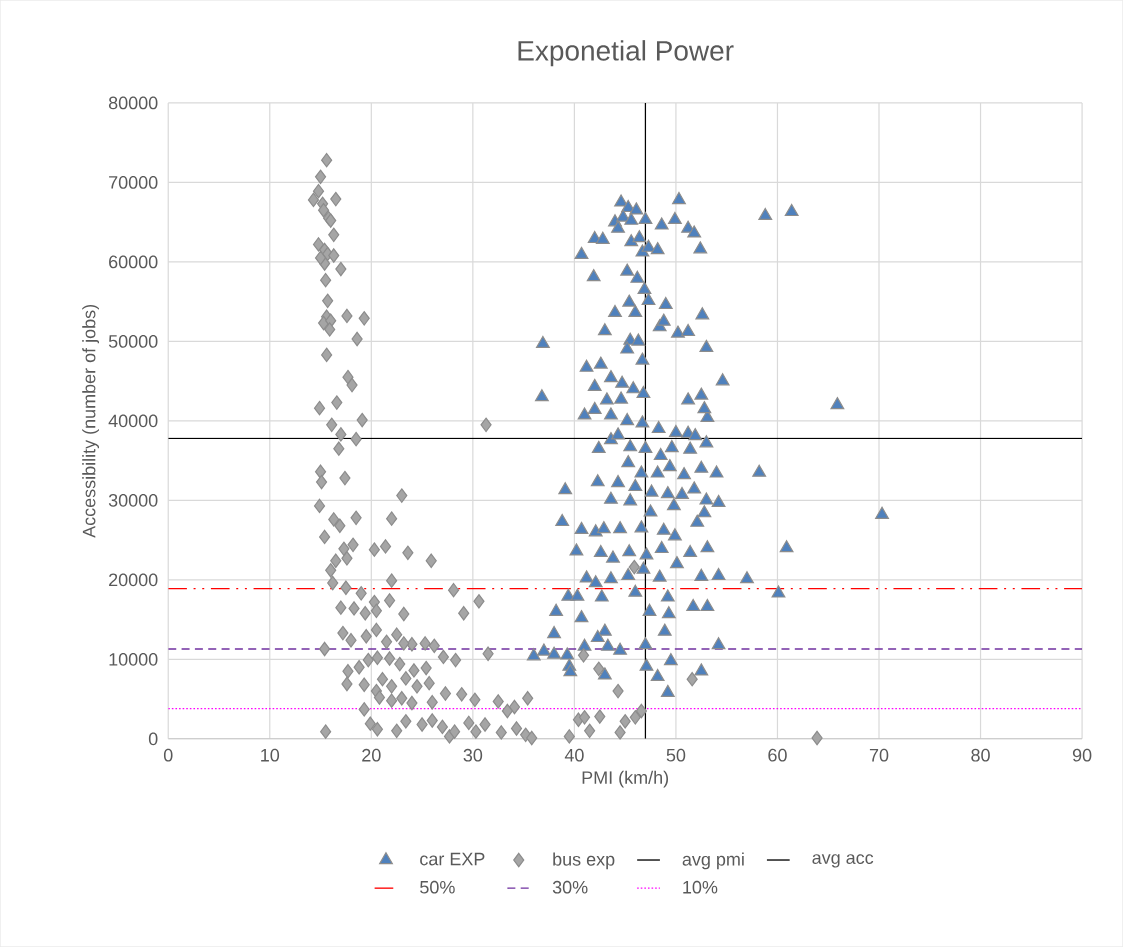 The height and width of the screenshot is (947, 1123). What do you see at coordinates (625, 779) in the screenshot?
I see `x-axis-title: PMI (km/h)` at bounding box center [625, 779].